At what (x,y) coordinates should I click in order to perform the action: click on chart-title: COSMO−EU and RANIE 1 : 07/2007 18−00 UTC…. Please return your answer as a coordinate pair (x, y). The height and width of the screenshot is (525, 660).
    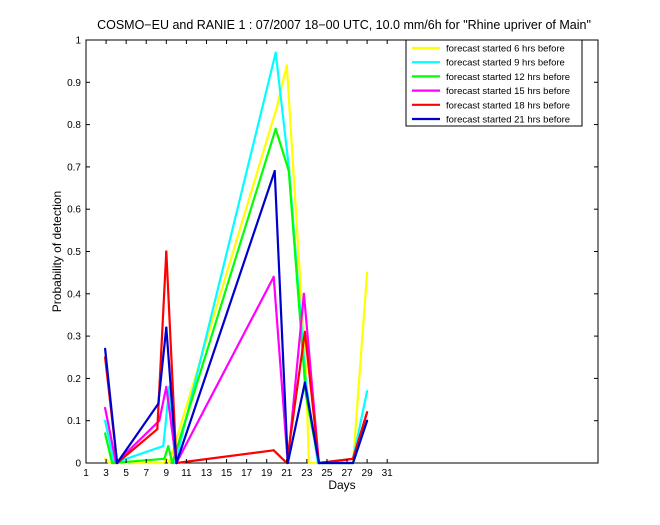
    Looking at the image, I should click on (344, 25).